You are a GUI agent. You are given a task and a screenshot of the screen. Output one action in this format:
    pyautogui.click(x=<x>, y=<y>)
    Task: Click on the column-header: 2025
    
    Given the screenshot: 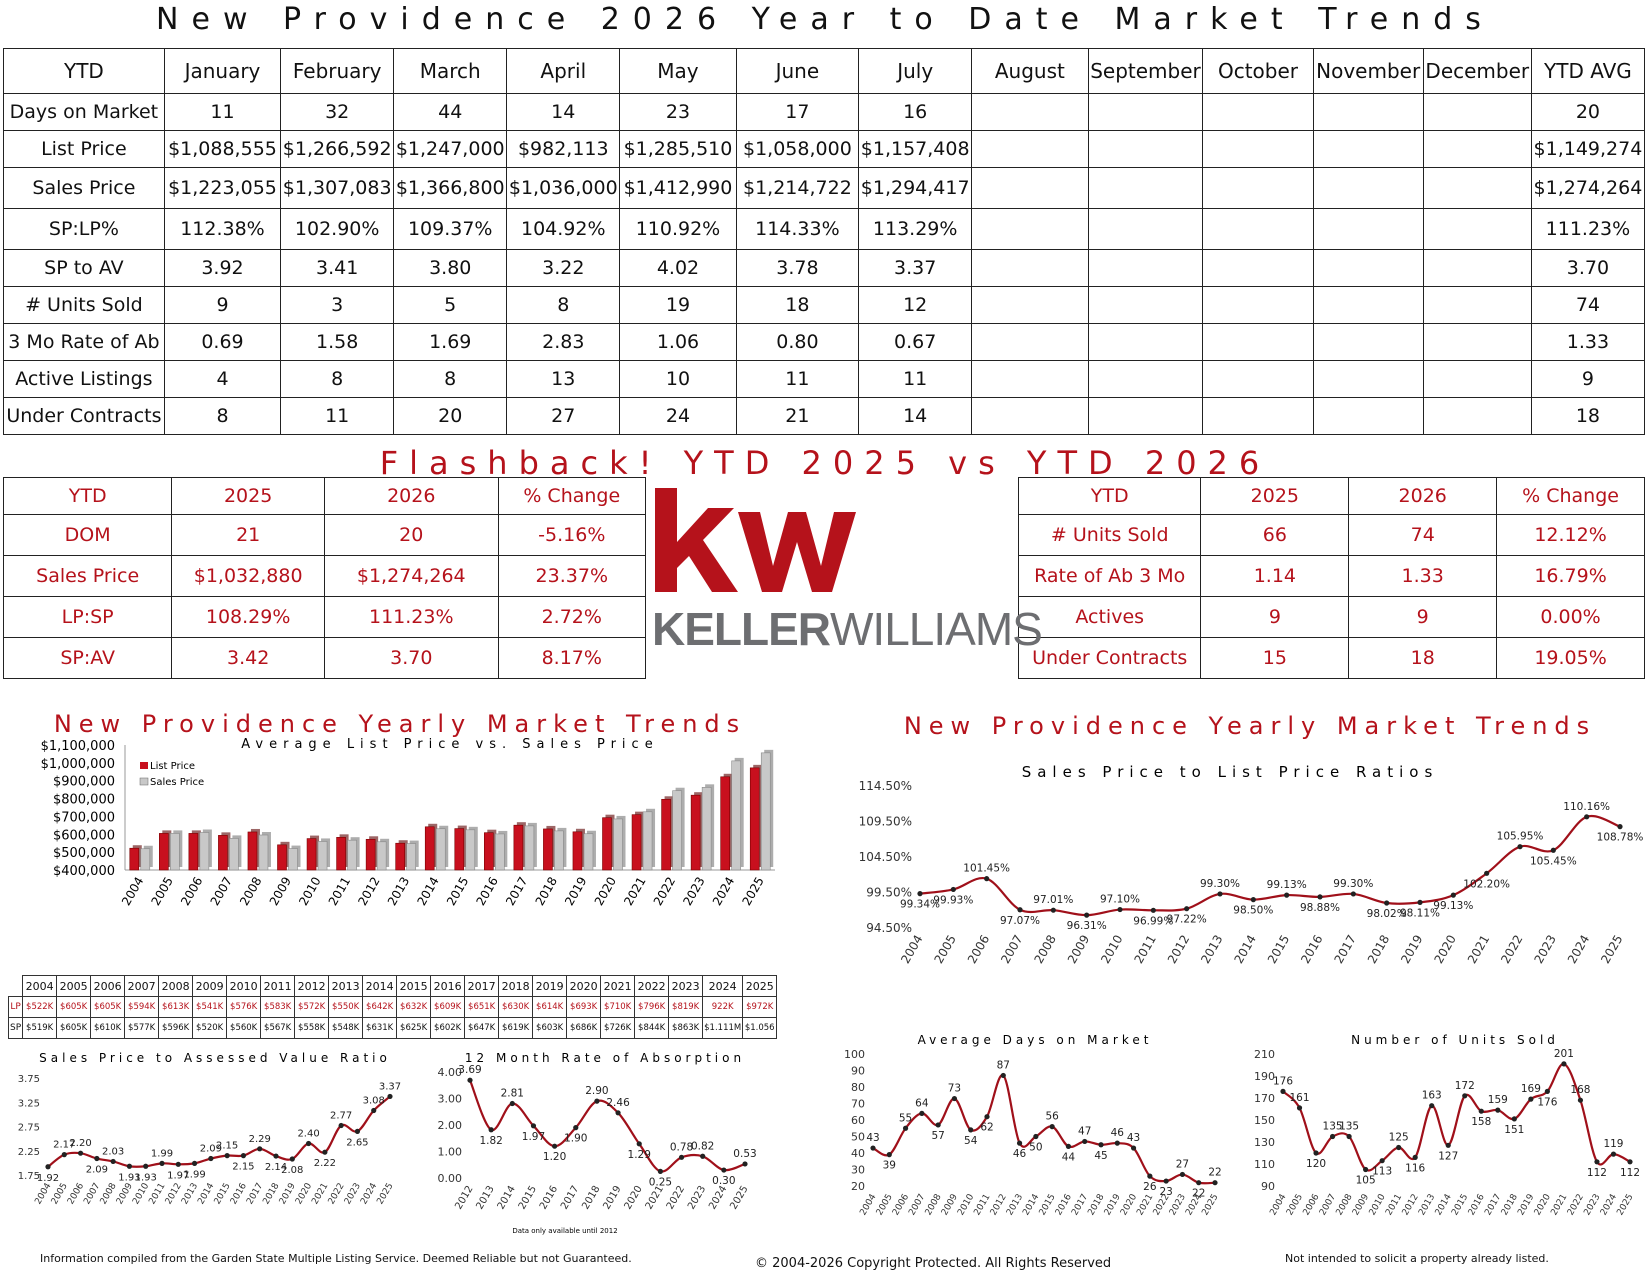 What is the action you would take?
    pyautogui.click(x=248, y=496)
    